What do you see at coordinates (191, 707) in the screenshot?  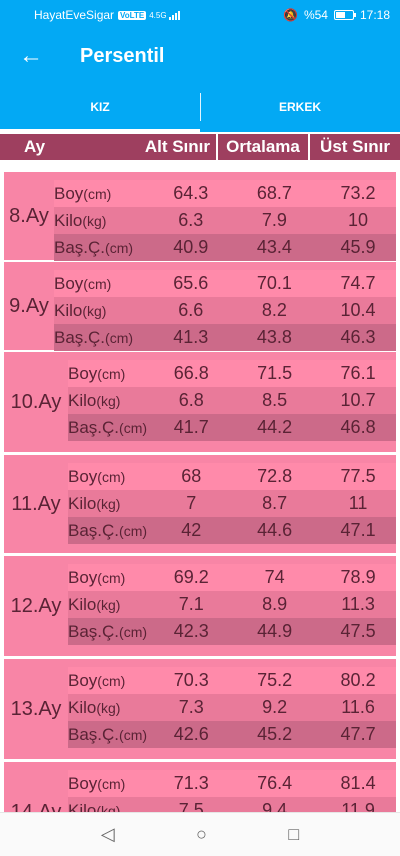 I see `value-lower: 7.3` at bounding box center [191, 707].